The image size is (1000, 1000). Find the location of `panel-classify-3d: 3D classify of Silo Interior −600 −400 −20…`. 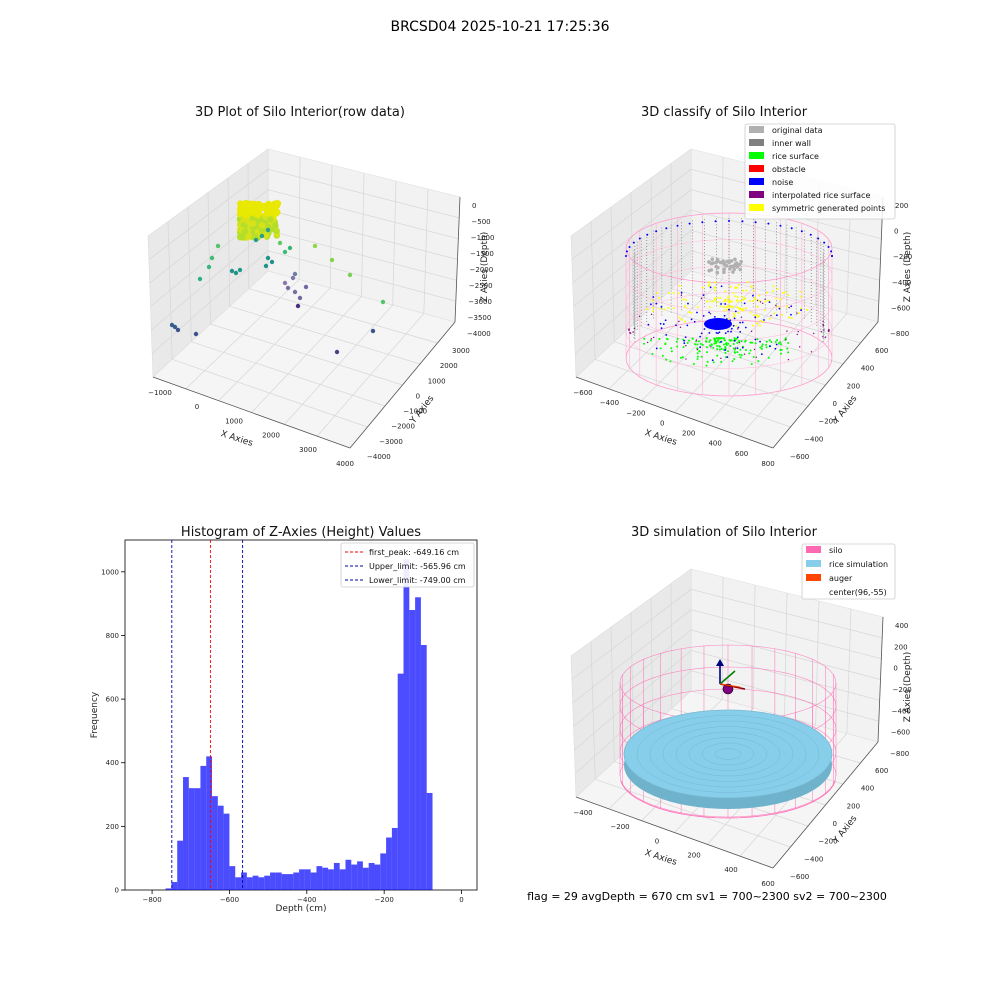

panel-classify-3d: 3D classify of Silo Interior −600 −400 −20… is located at coordinates (741, 286).